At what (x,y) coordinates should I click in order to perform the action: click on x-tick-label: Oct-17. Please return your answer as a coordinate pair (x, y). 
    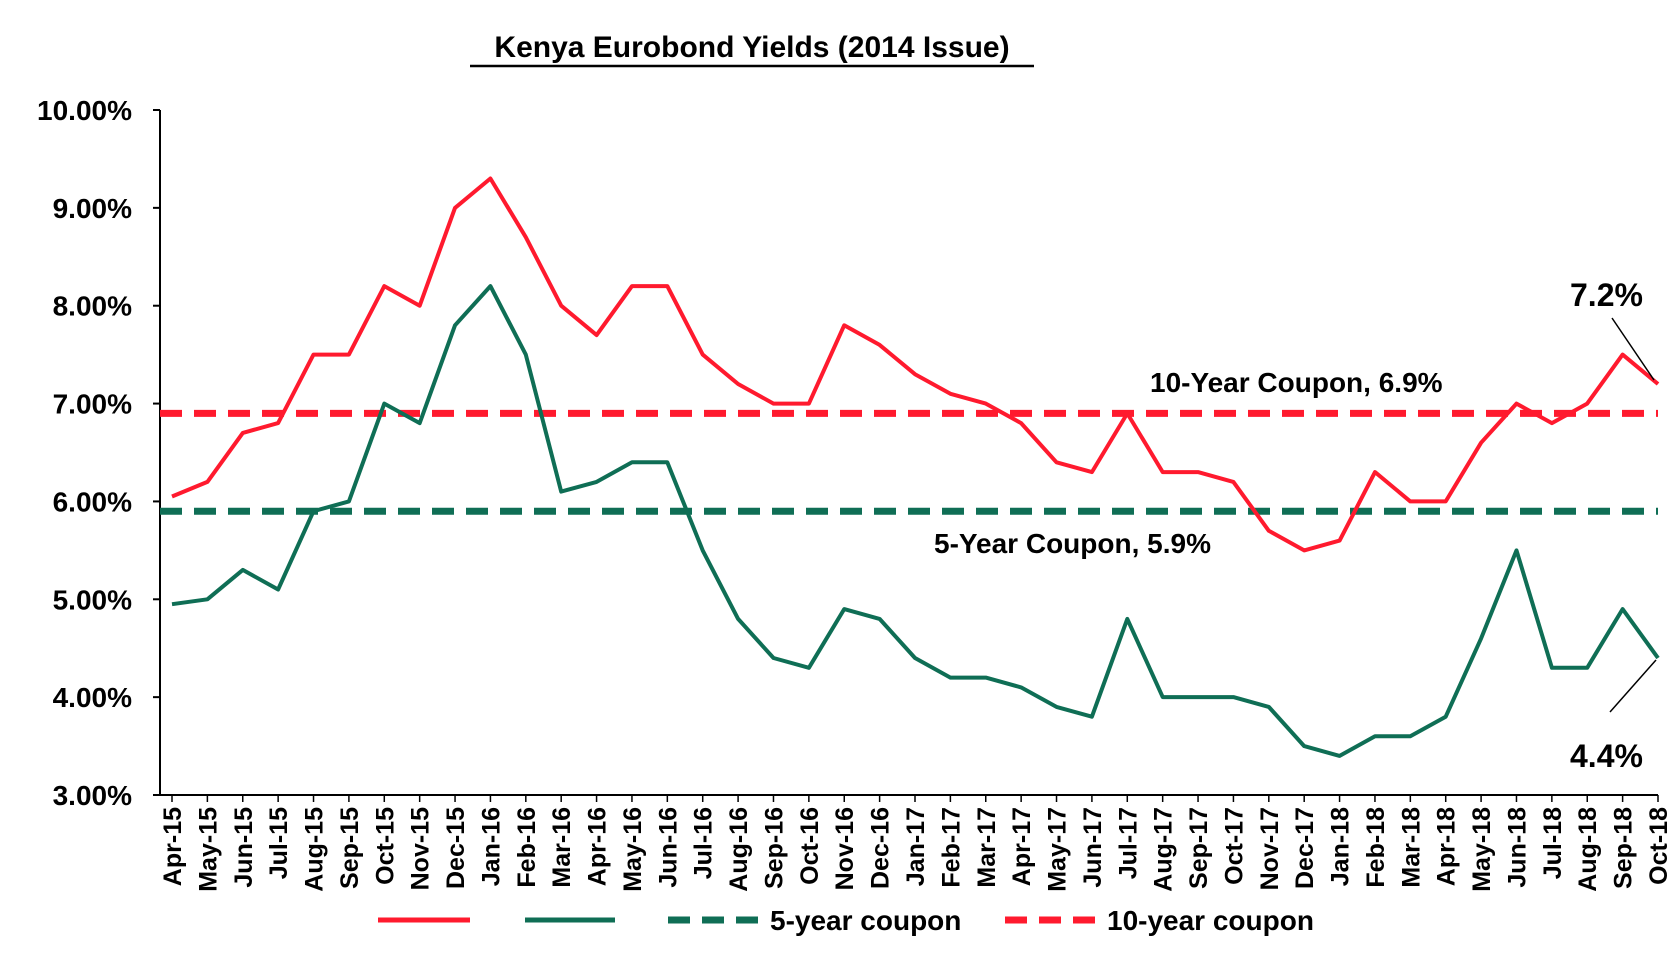
    Looking at the image, I should click on (1234, 846).